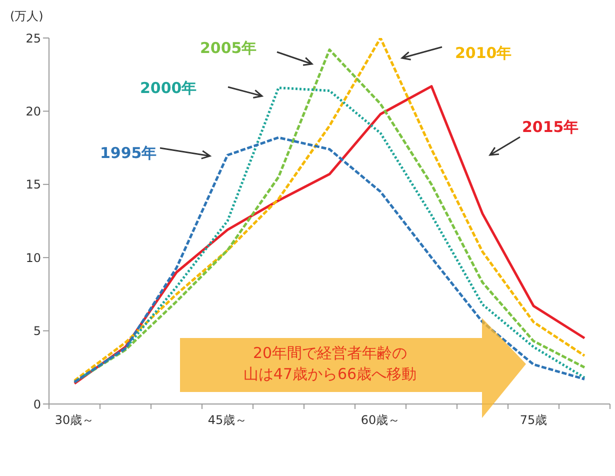 This screenshot has width=615, height=476. Describe the element at coordinates (228, 420) in the screenshot. I see `x-tick-label: 45歳～` at that location.